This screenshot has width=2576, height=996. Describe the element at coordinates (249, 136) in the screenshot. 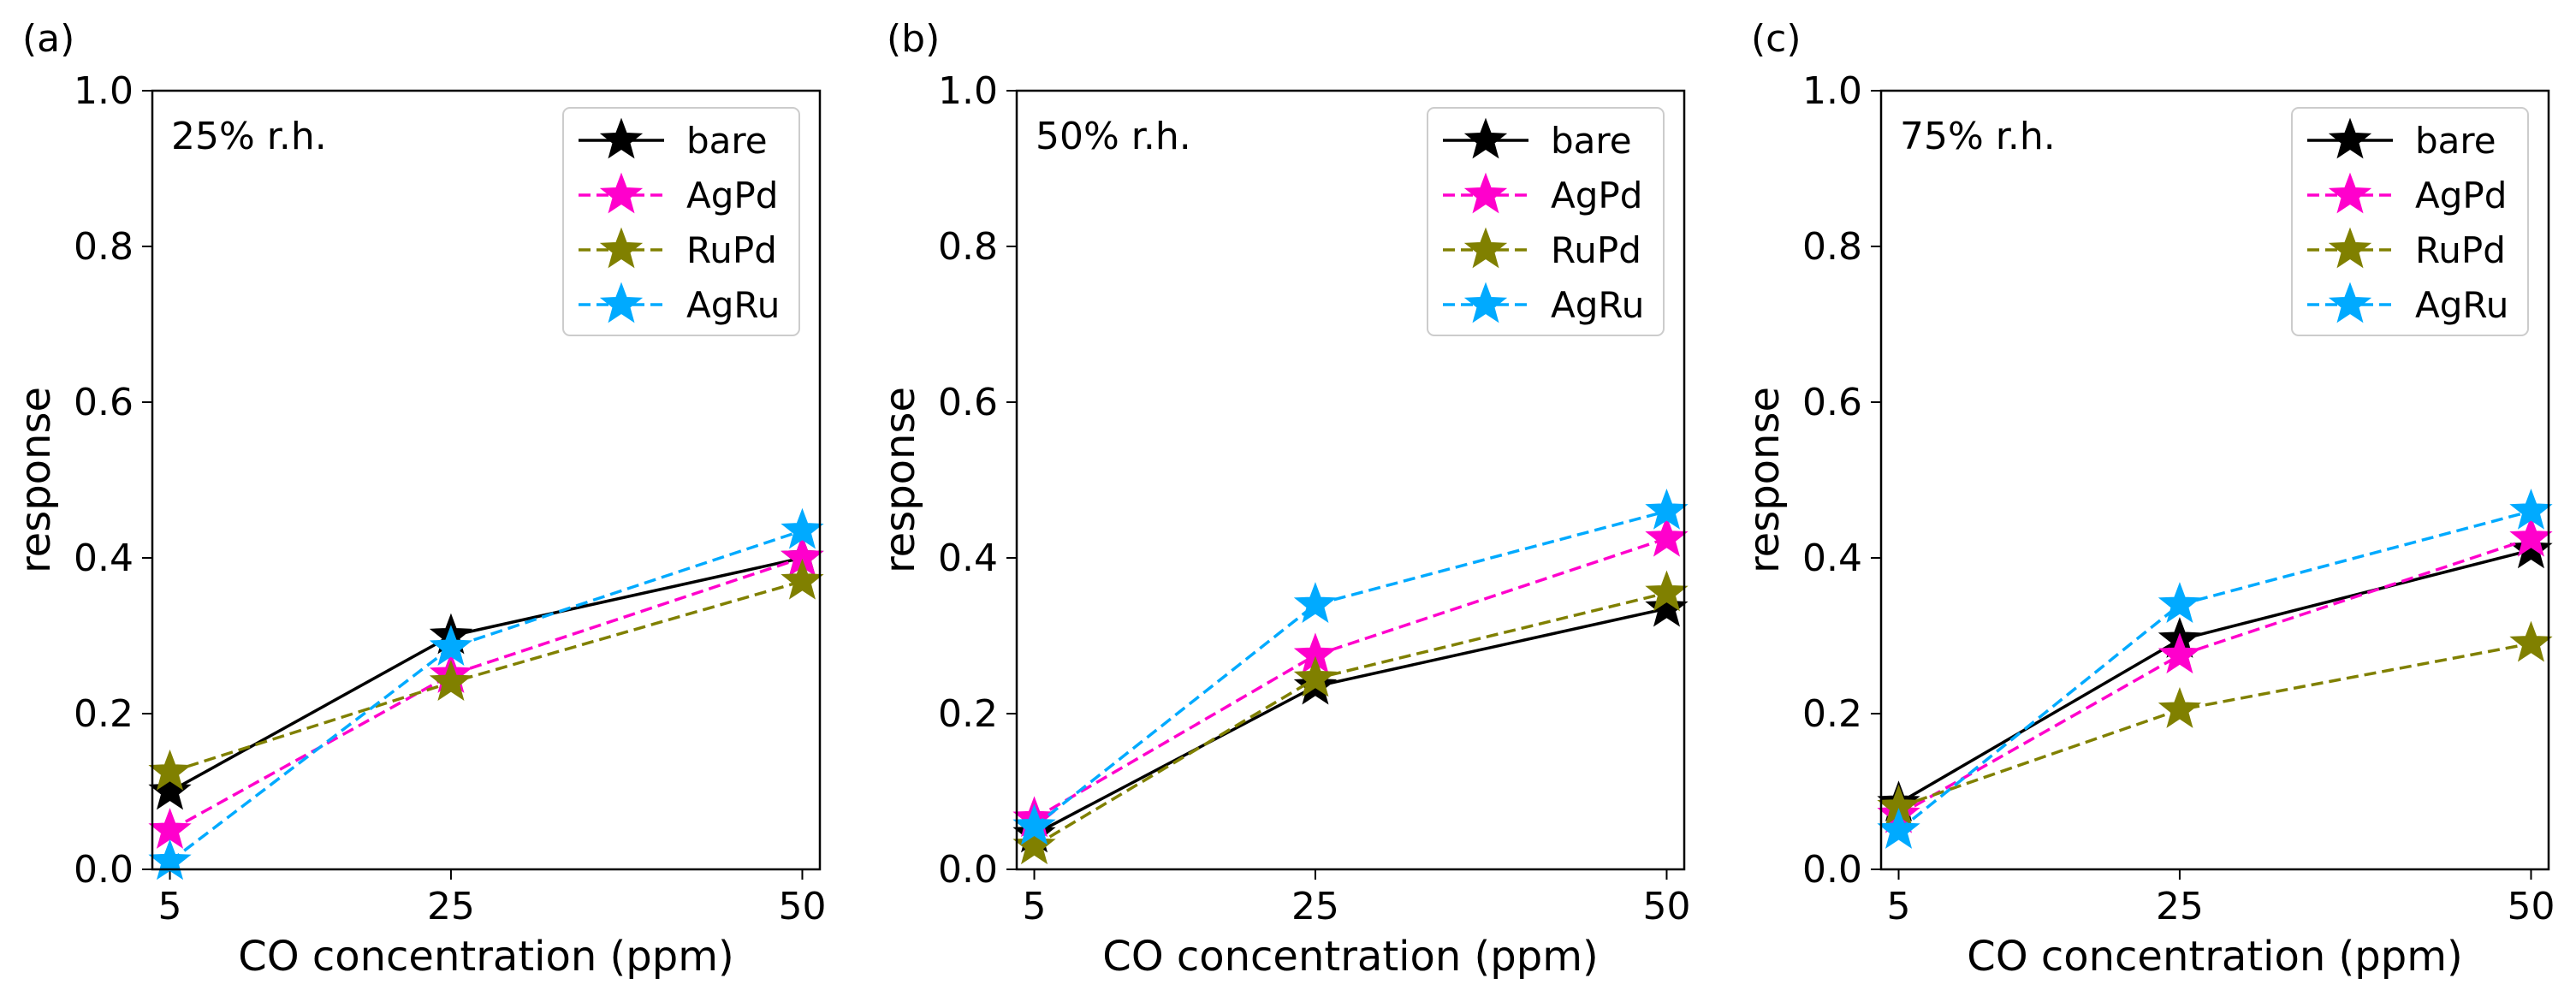

I see `humidity-annotation: 25% r.h.` at that location.